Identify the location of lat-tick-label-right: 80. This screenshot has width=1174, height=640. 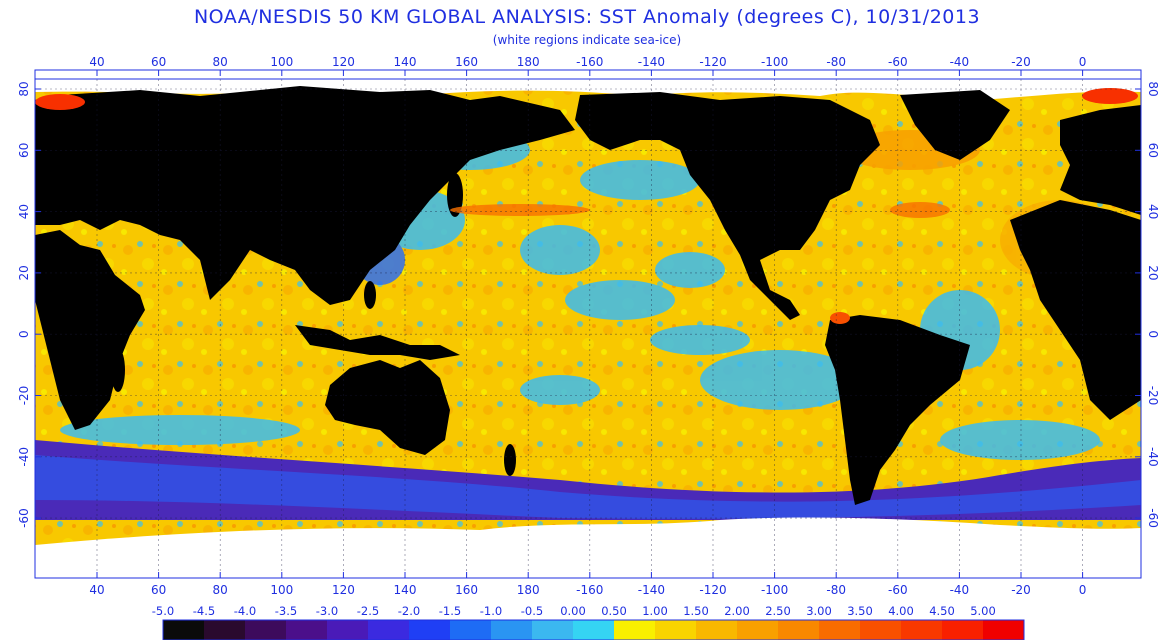
(1153, 88).